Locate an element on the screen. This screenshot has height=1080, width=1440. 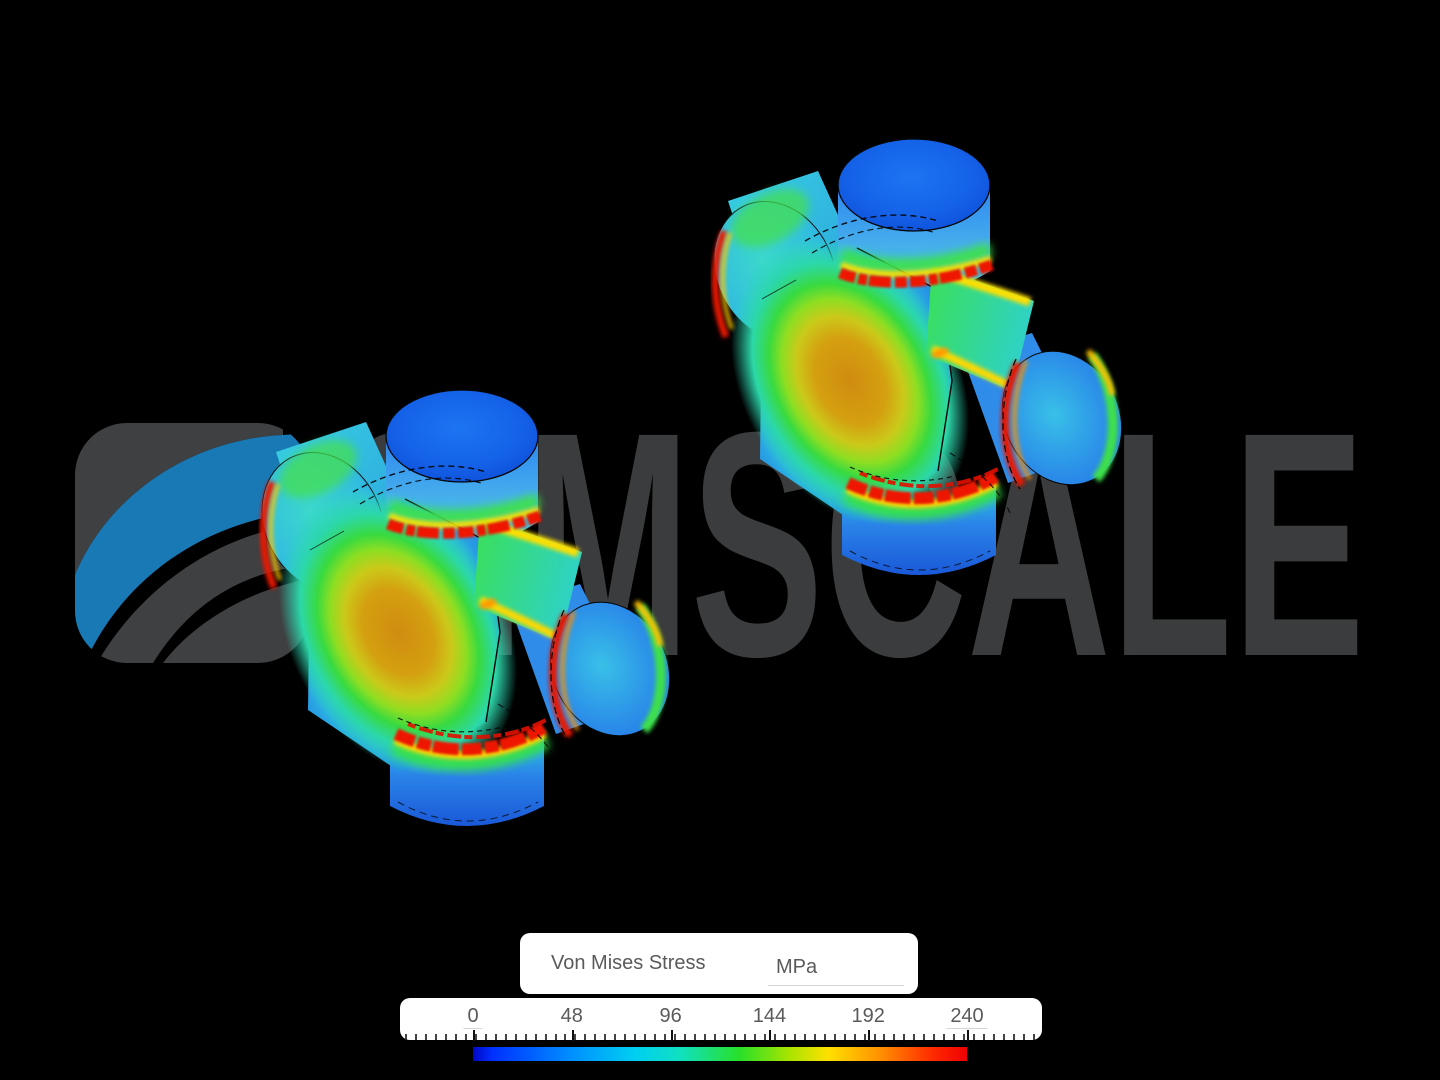
tick-label-48: 48 is located at coordinates (571, 1016).